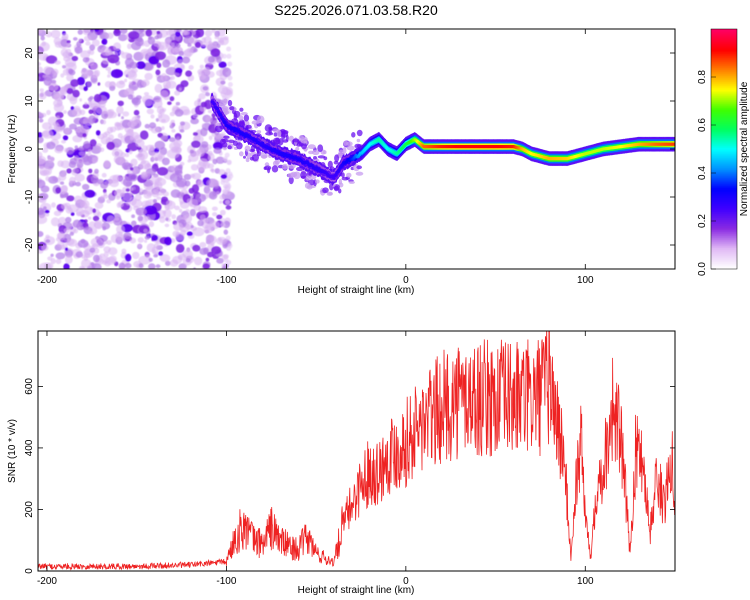 The image size is (750, 600). Describe the element at coordinates (136, 149) in the screenshot. I see `spectrogram-noise-blobs` at that location.